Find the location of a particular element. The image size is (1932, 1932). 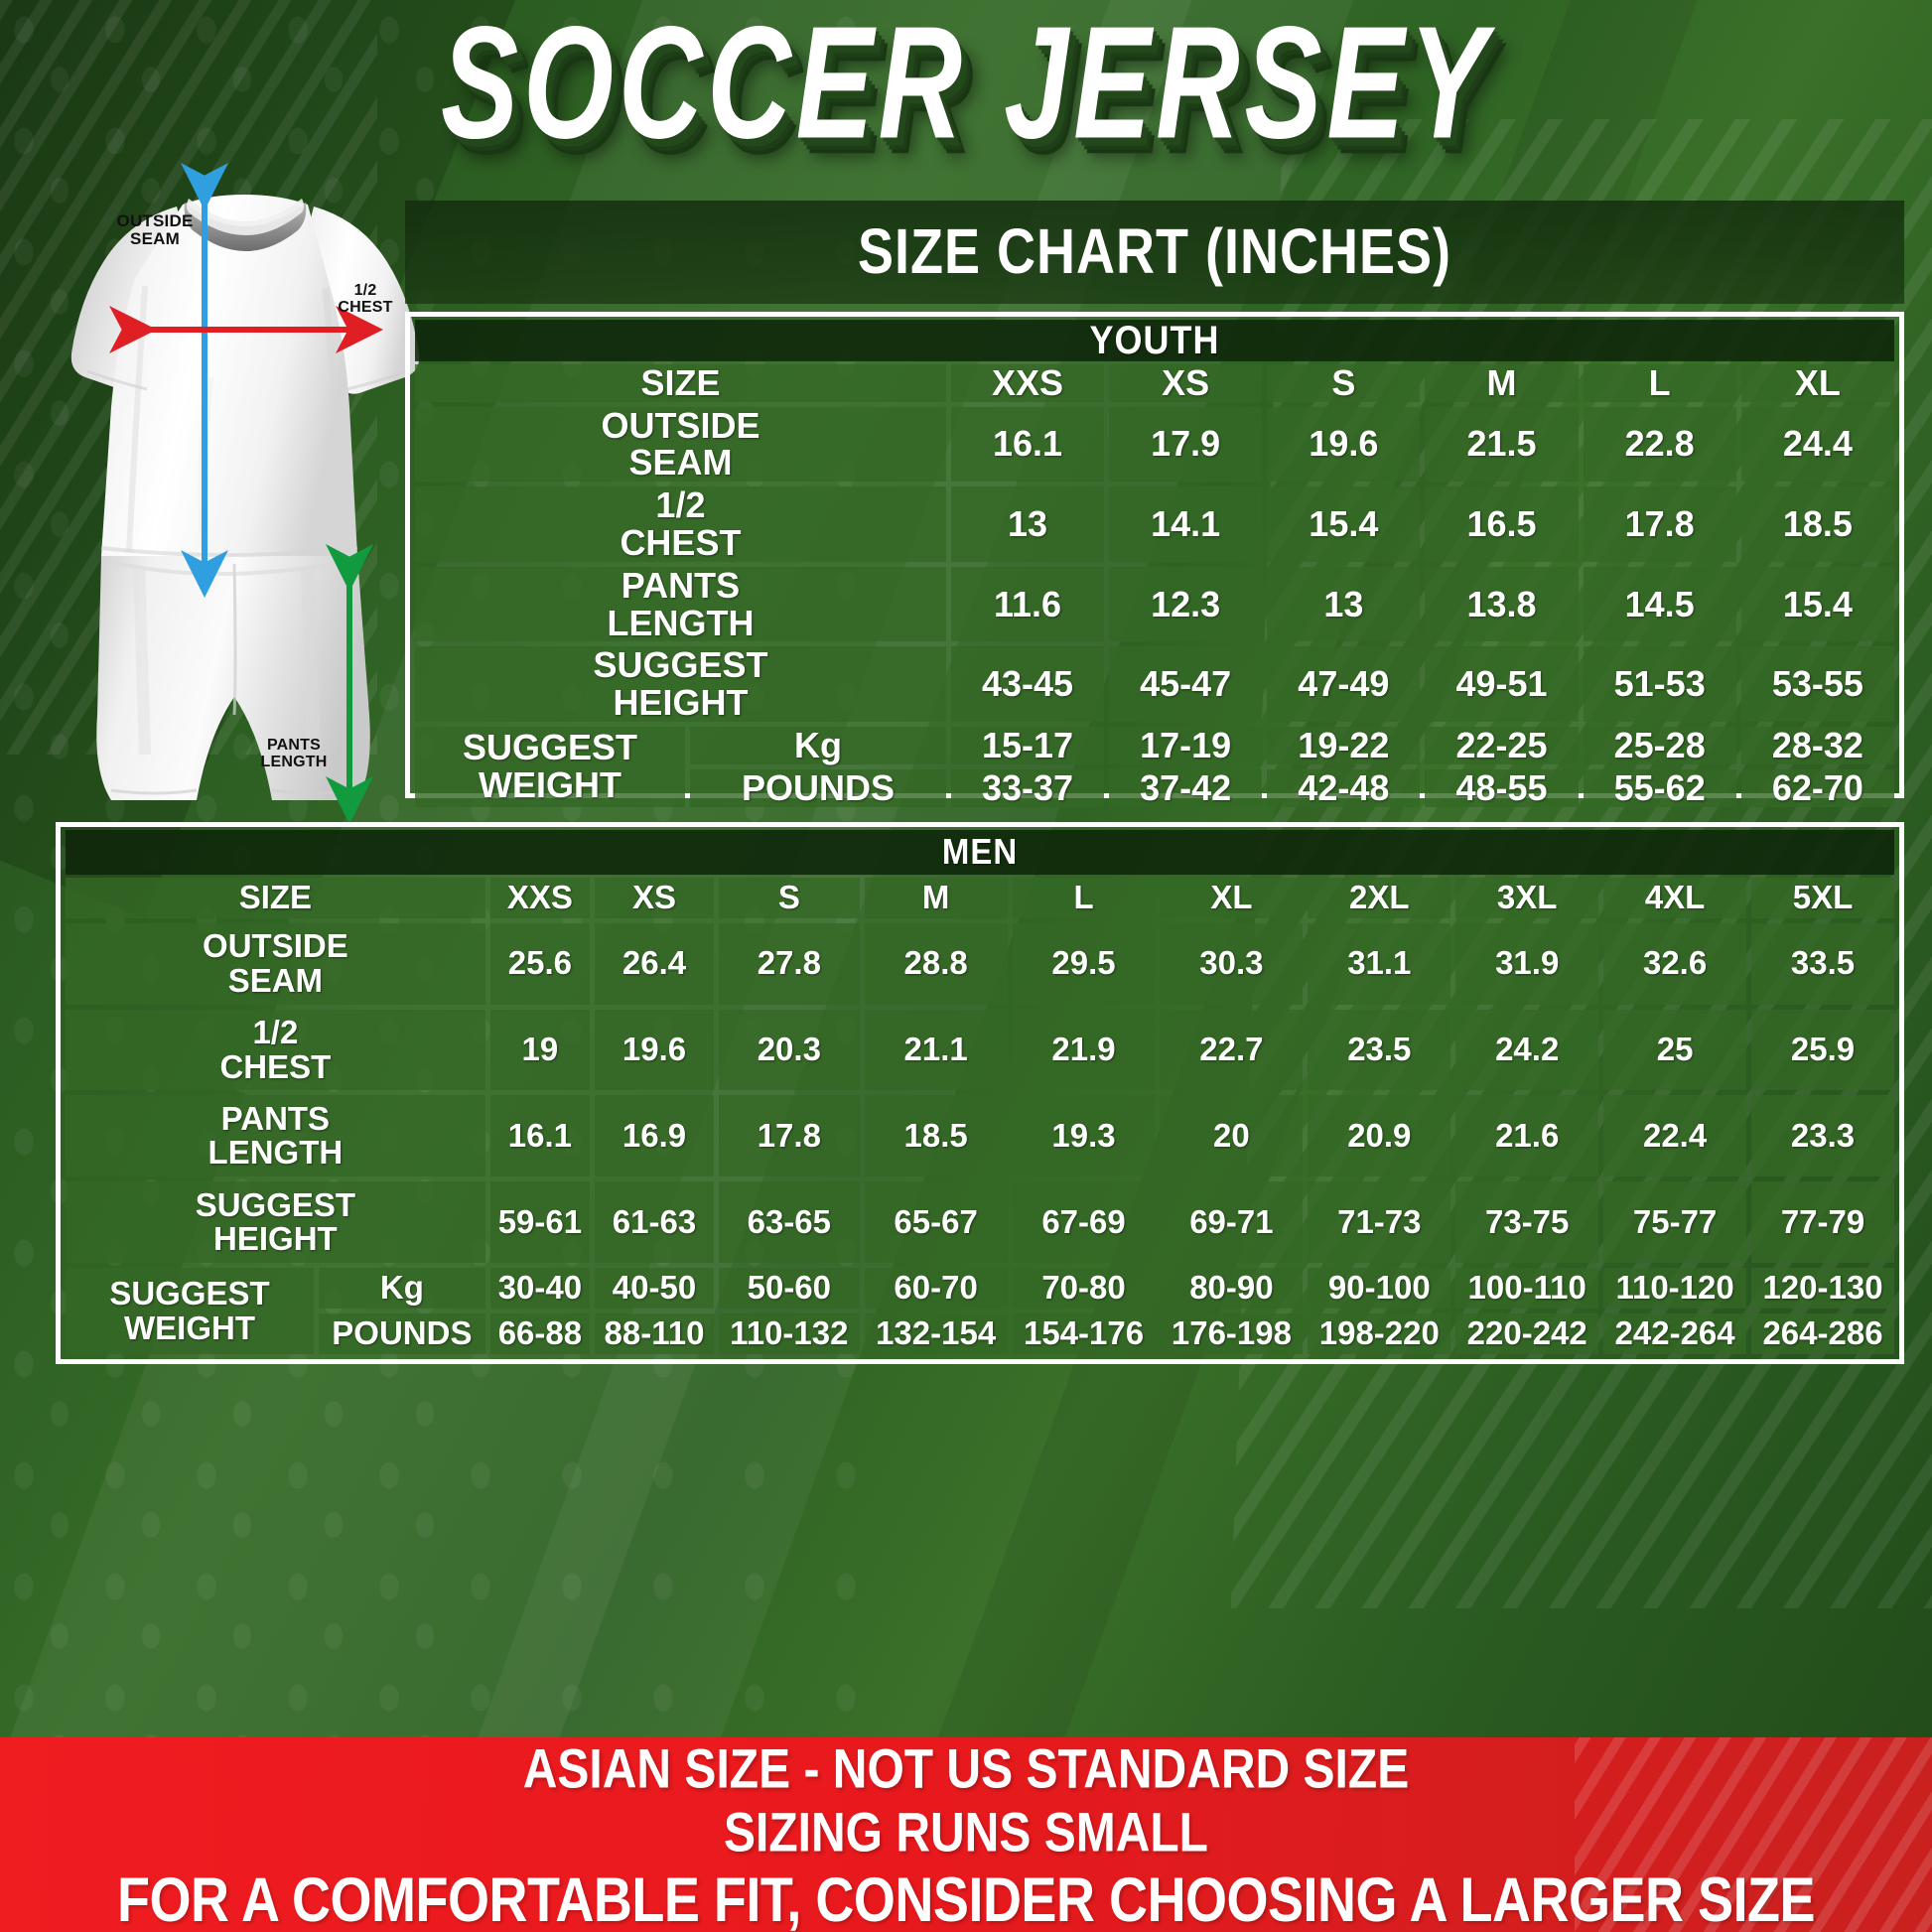

table-row: 1/2 CHEST 13 14.1 15.4 16.5 17.8 18.5 is located at coordinates (1154, 524).